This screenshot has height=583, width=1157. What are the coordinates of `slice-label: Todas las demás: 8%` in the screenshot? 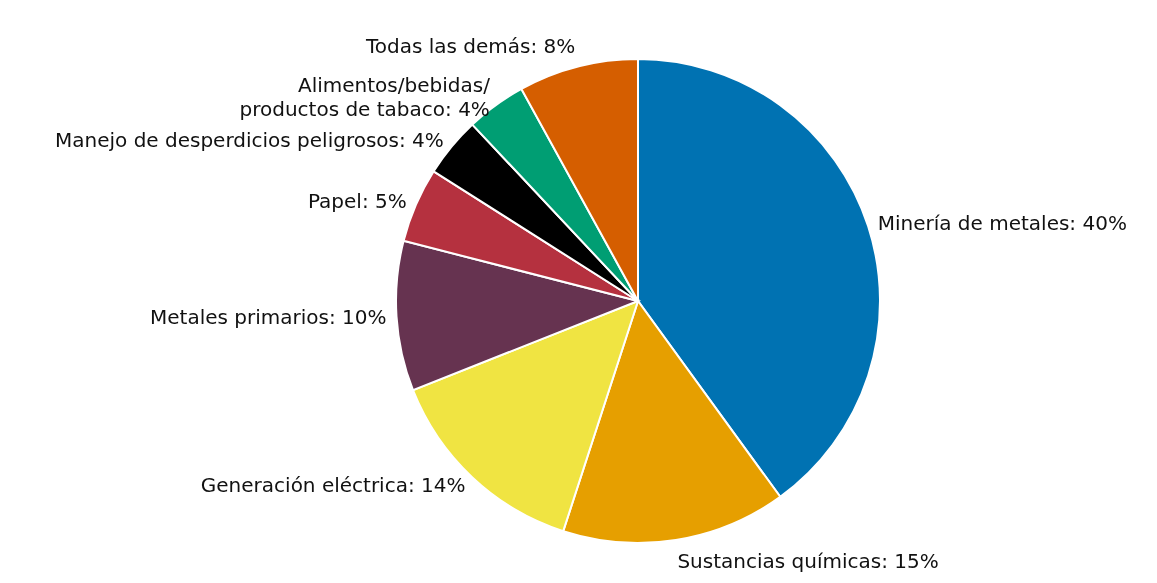 It's located at (470, 45).